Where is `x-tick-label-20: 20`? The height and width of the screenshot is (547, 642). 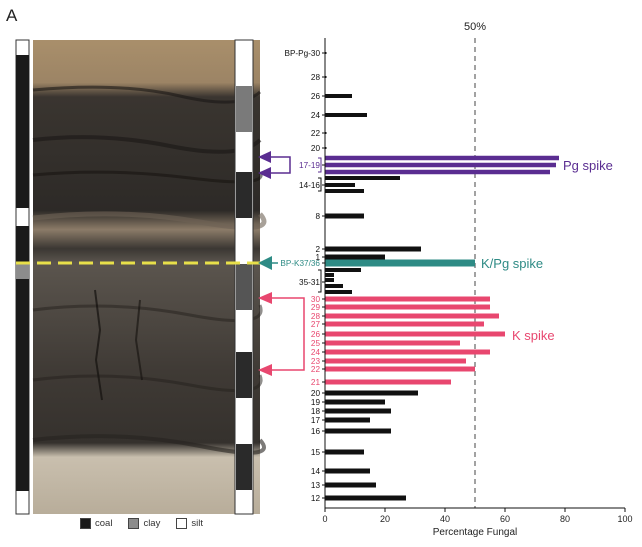 x-tick-label-20: 20 is located at coordinates (385, 519).